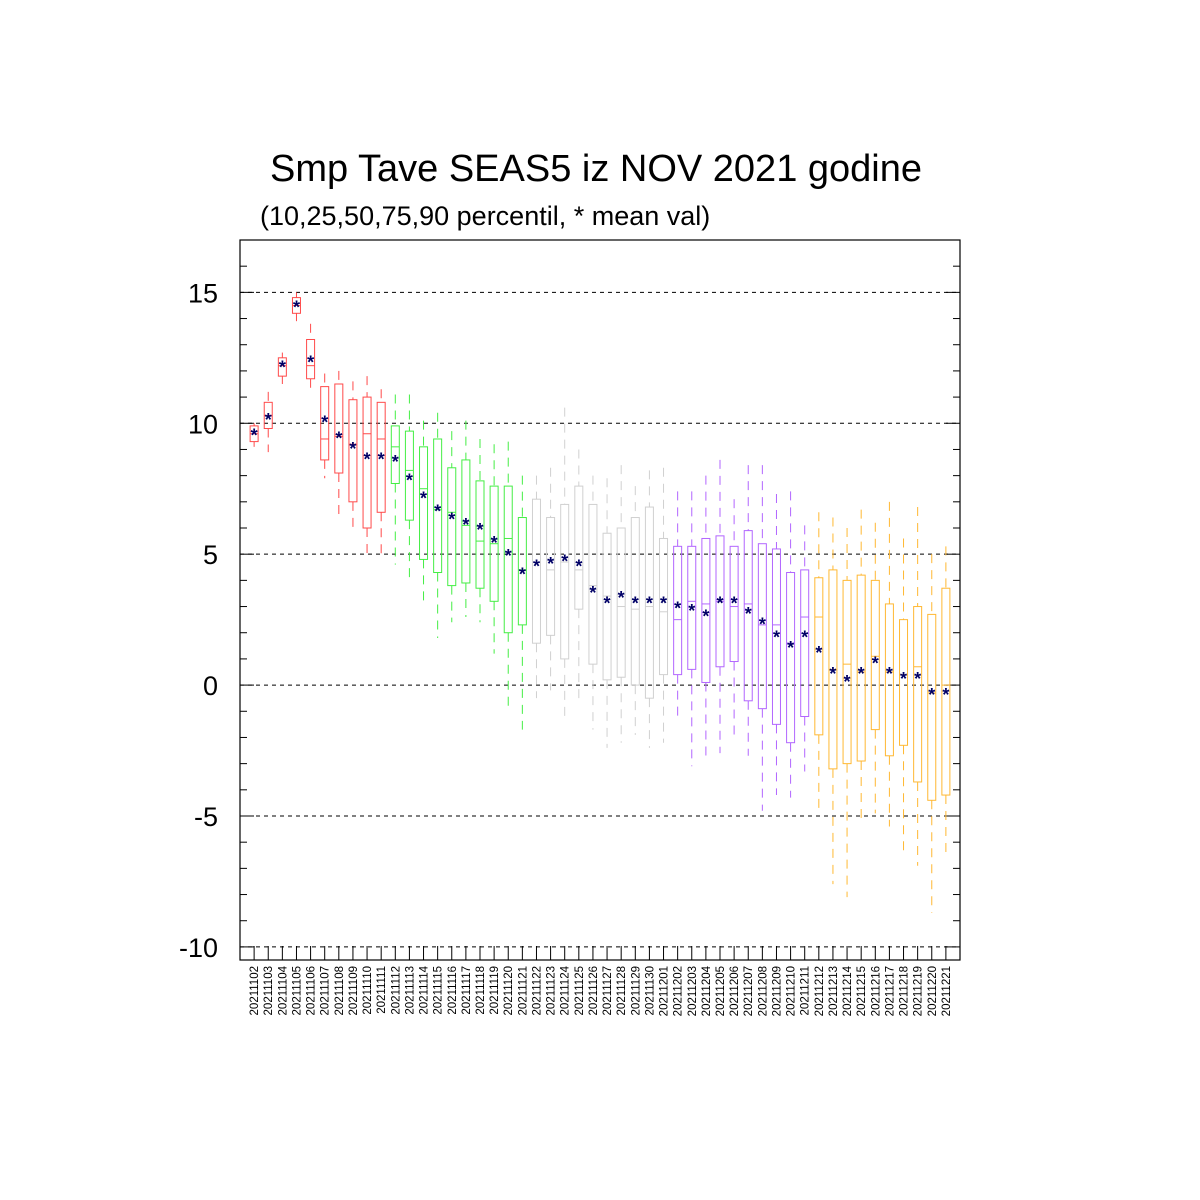 This screenshot has width=1200, height=1200. Describe the element at coordinates (210, 555) in the screenshot. I see `y-tick-label: 5` at that location.